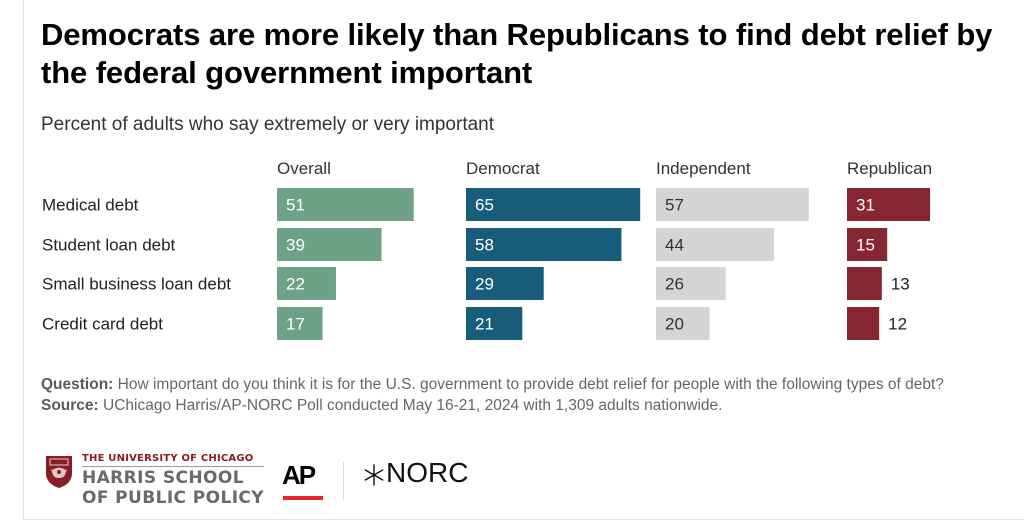 The image size is (1024, 524). I want to click on bar-republican-student-loan-debt, so click(867, 244).